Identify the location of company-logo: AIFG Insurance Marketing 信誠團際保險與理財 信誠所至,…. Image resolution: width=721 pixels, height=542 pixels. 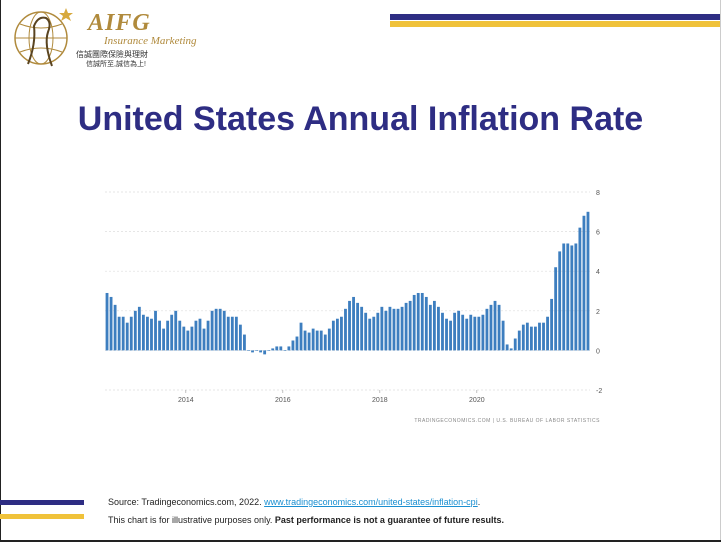
(108, 38).